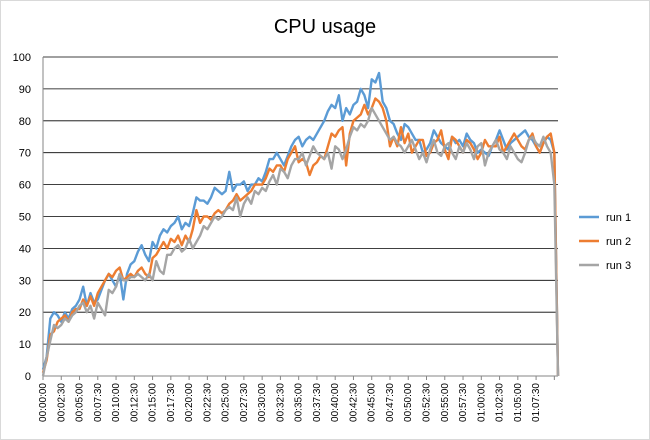  Describe the element at coordinates (262, 402) in the screenshot. I see `x-tick-label: 00:30:00` at that location.